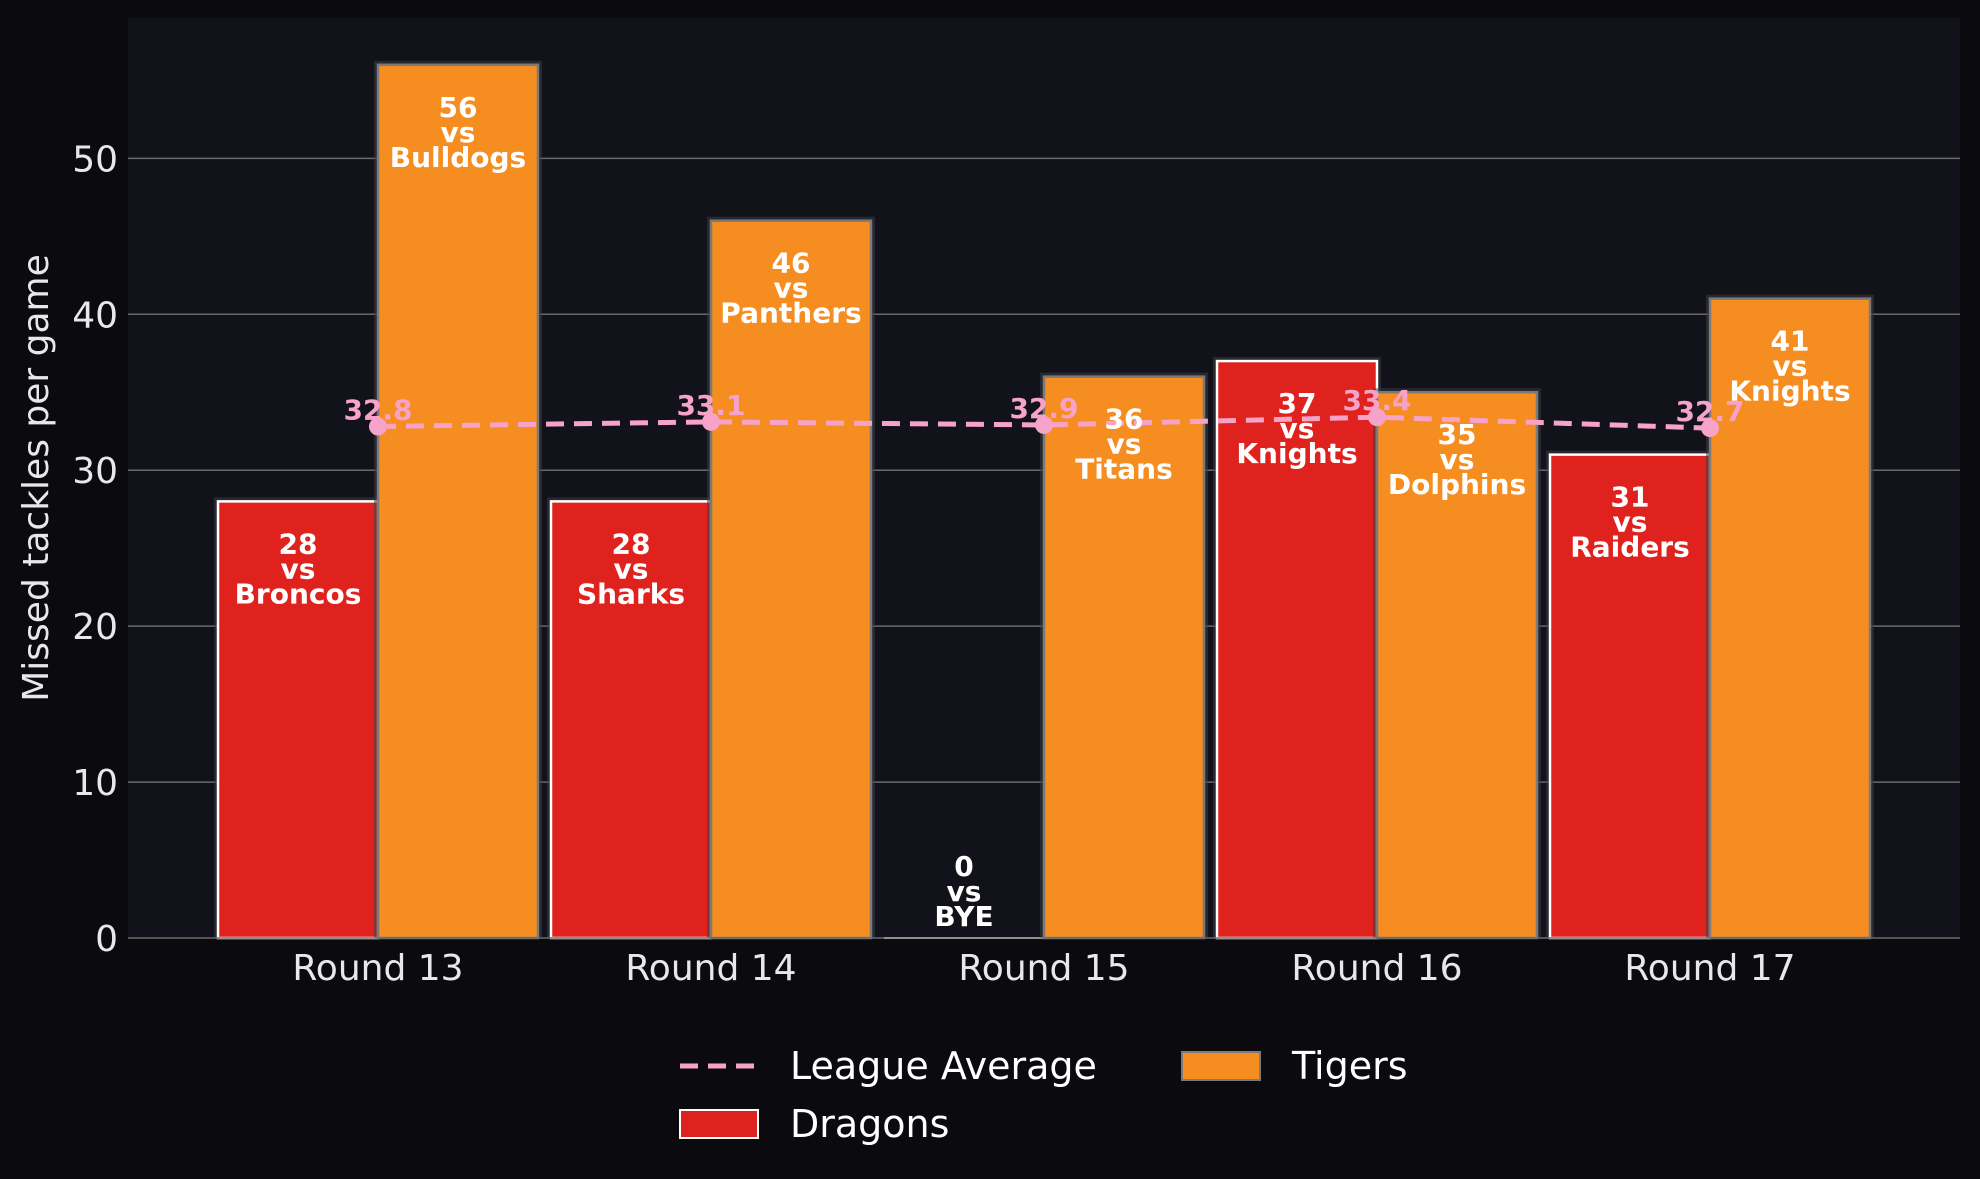 Image resolution: width=1980 pixels, height=1179 pixels. I want to click on bar-value-label: 31, so click(1630, 497).